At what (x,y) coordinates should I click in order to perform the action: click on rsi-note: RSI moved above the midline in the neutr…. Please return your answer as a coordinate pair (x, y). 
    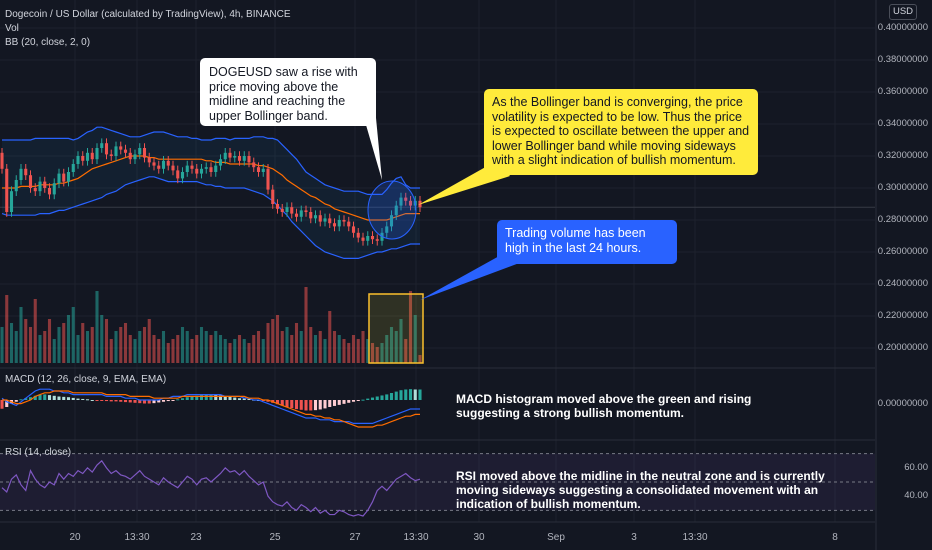
    Looking at the image, I should click on (640, 490).